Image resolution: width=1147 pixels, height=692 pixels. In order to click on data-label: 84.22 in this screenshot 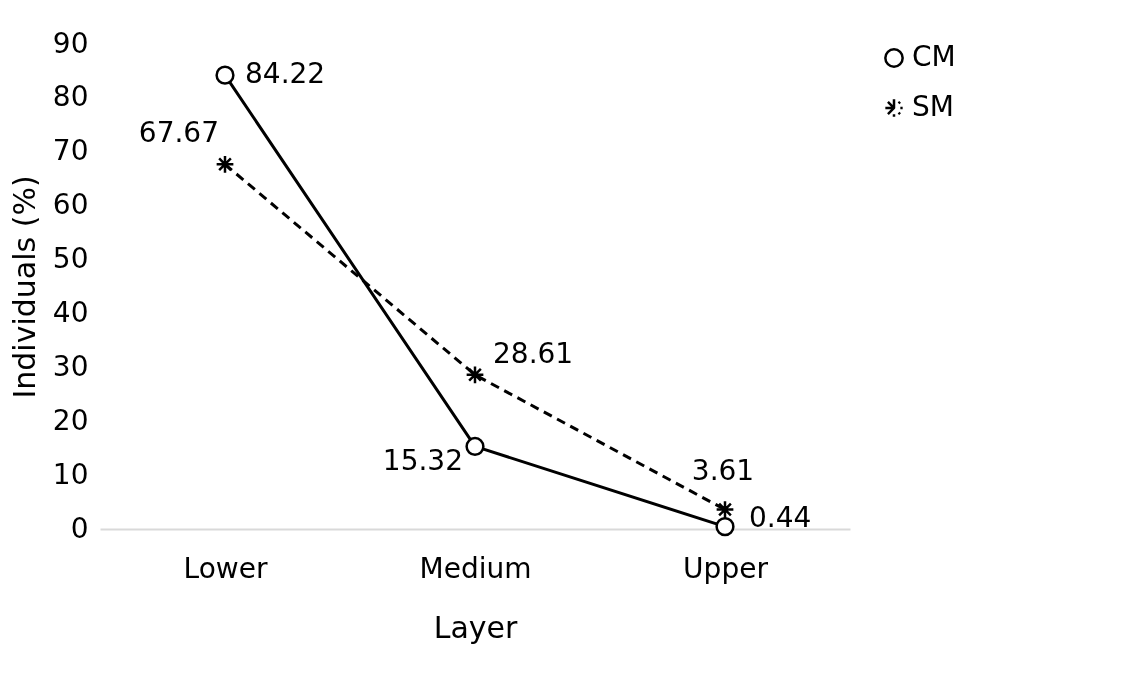, I will do `click(285, 74)`.